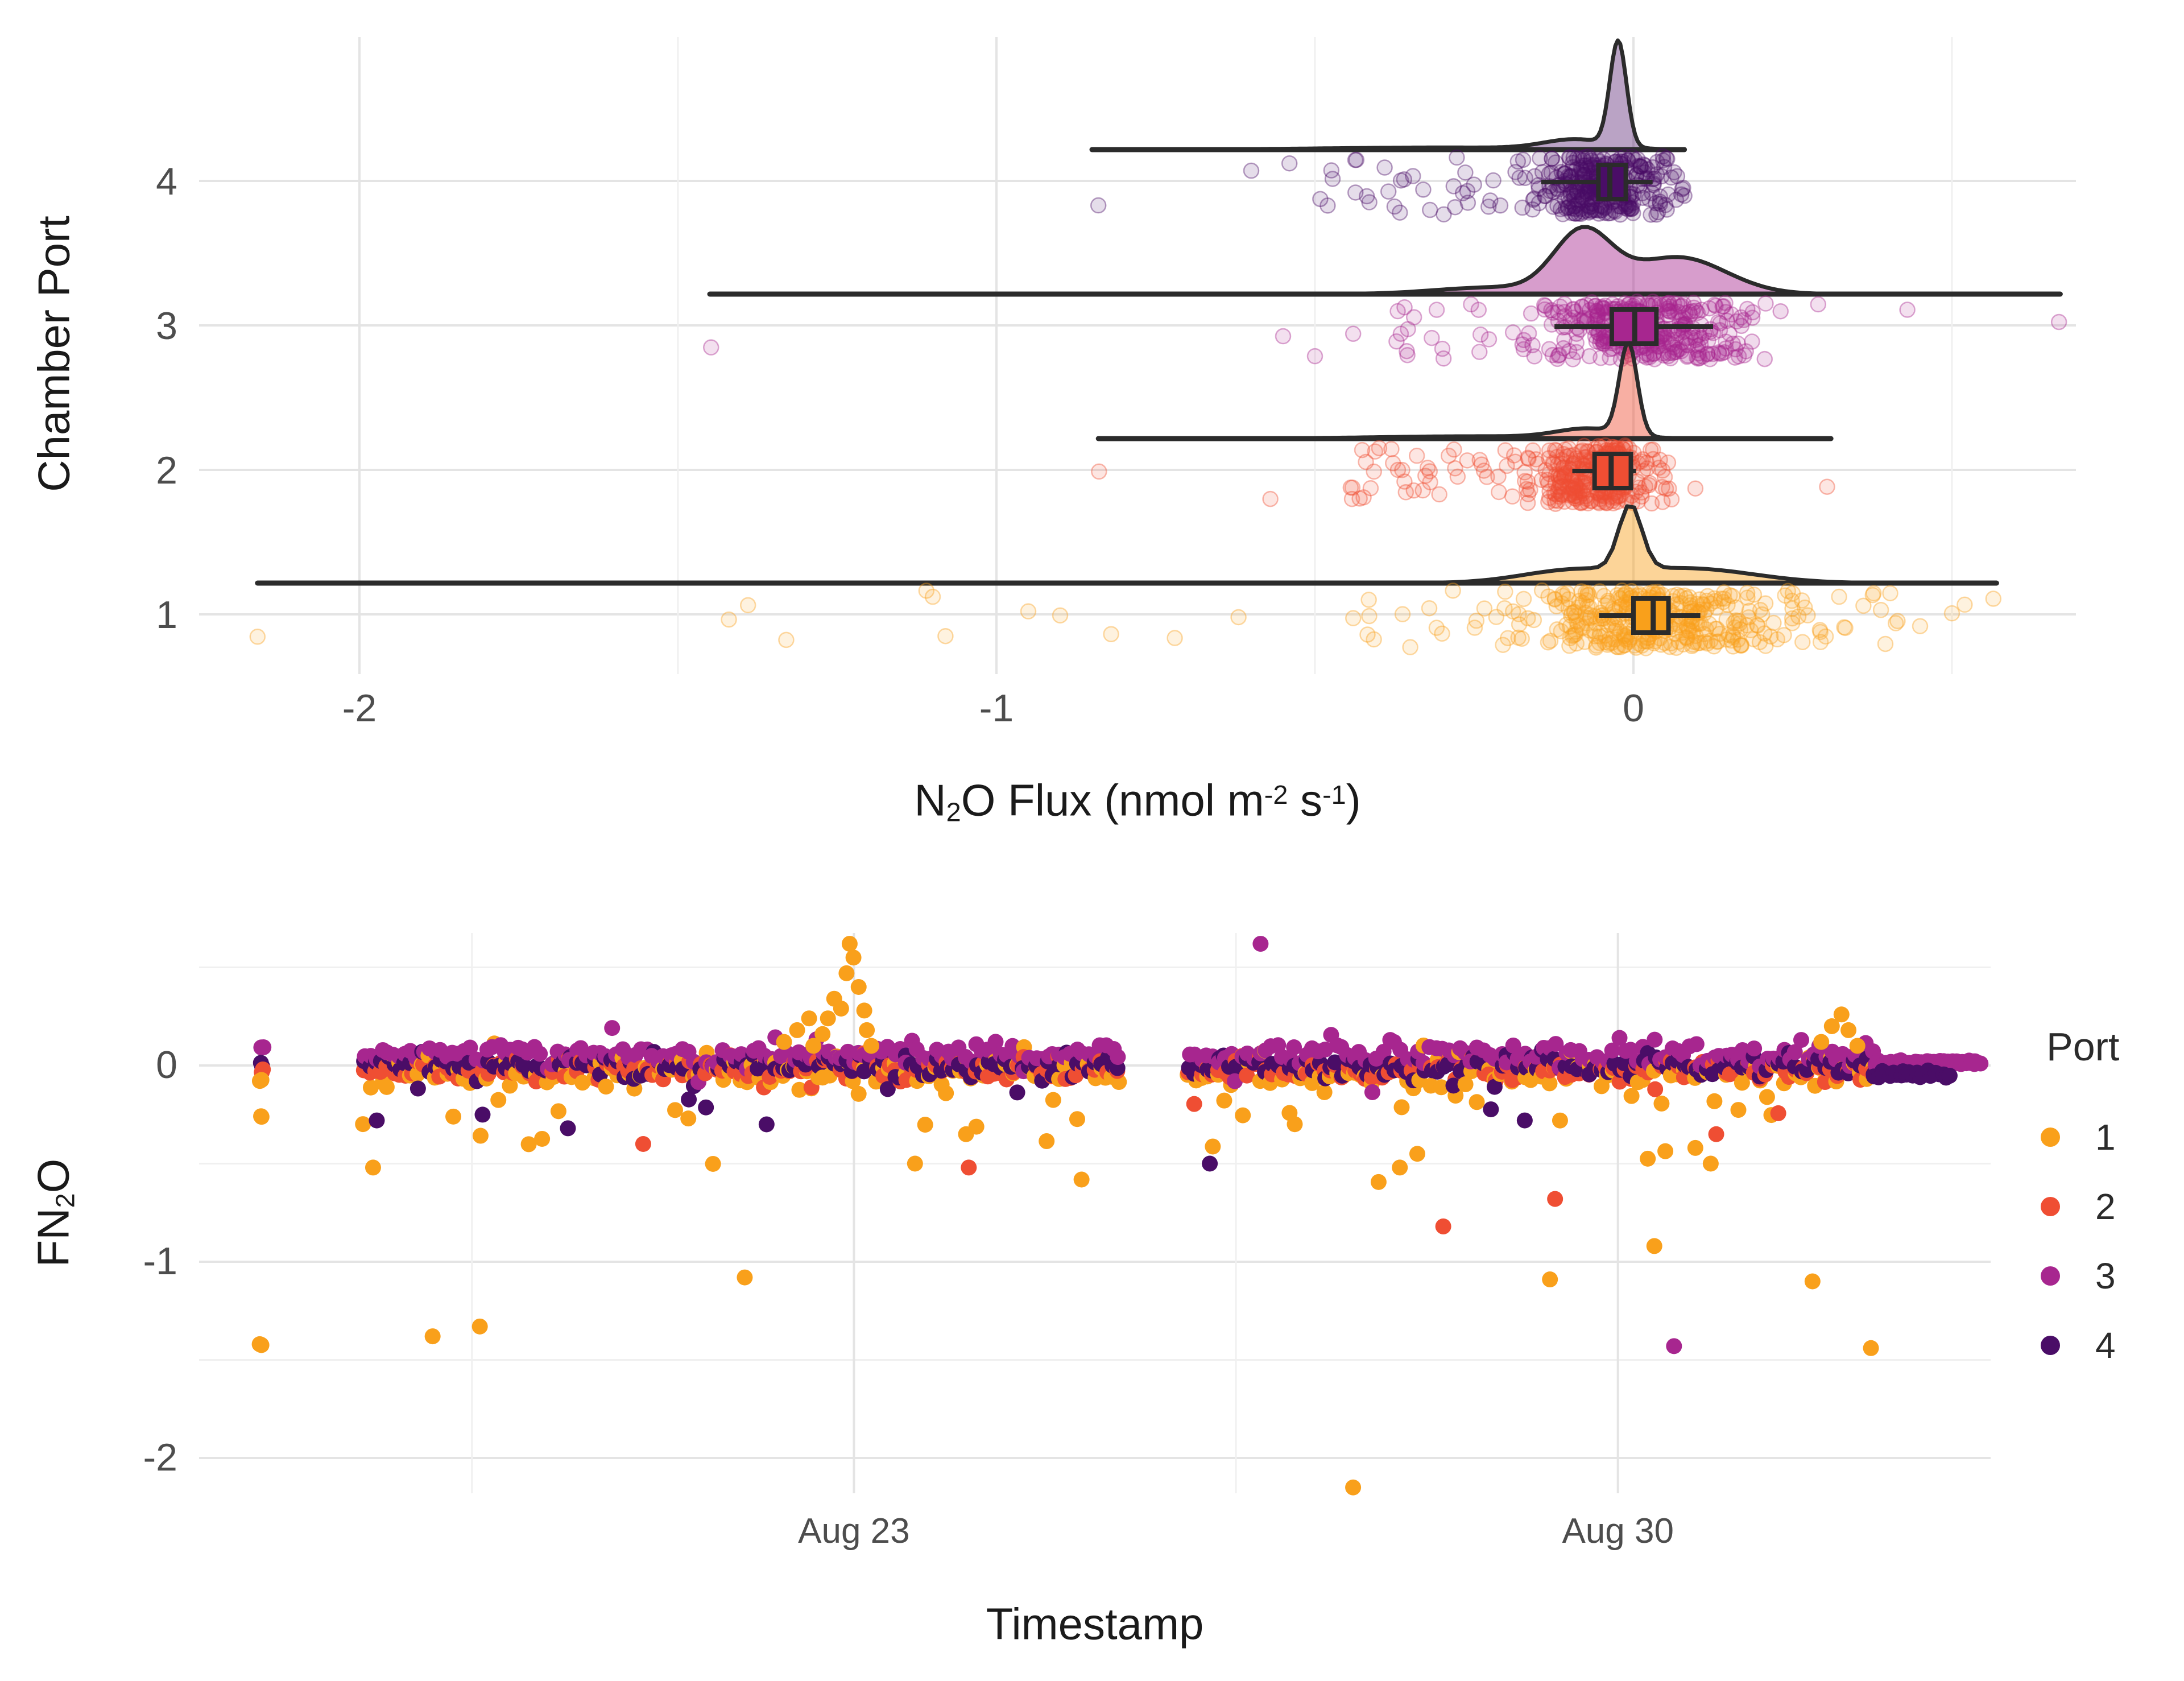 The height and width of the screenshot is (1681, 2184). I want to click on legend: Port 1 2 3 4, so click(2072, 1202).